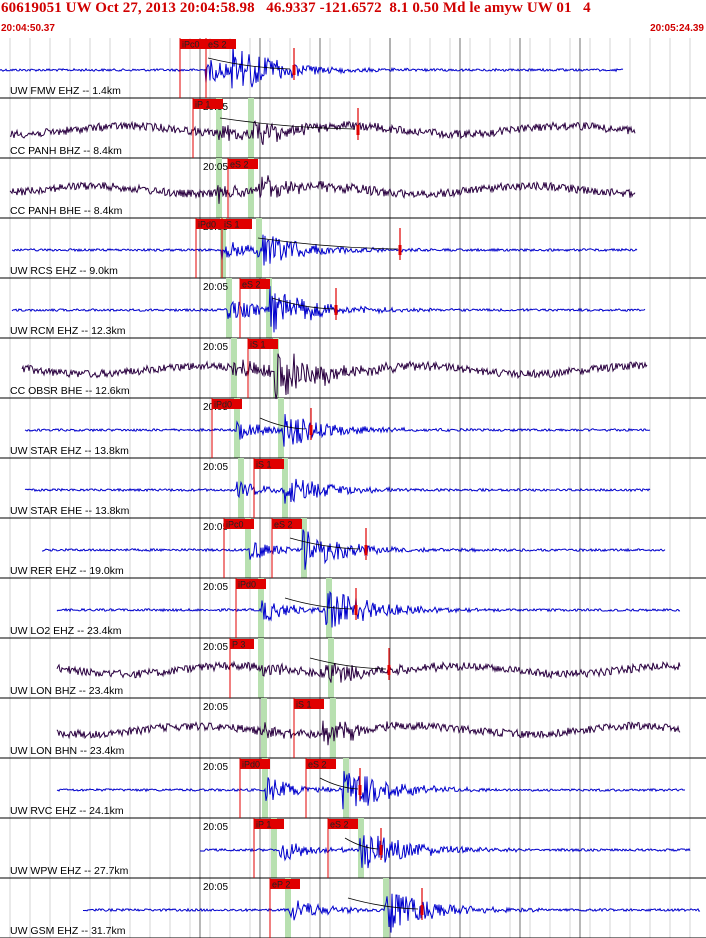  Describe the element at coordinates (70, 391) in the screenshot. I see `station-label: CC OBSR BHE -- 12.6km` at that location.